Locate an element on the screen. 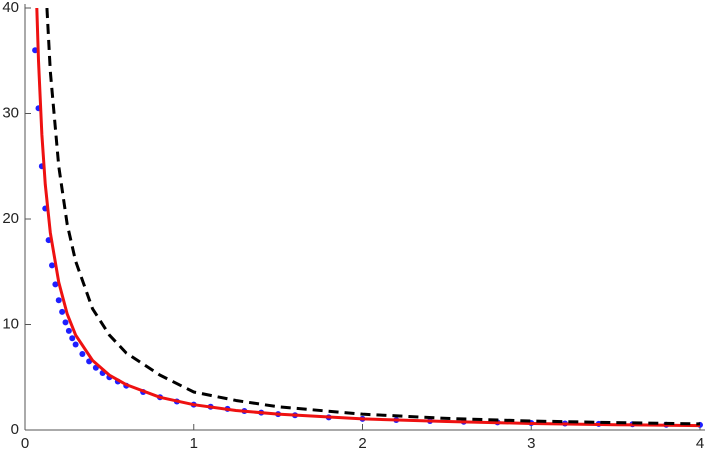  y-tick-label: 20 is located at coordinates (10, 218).